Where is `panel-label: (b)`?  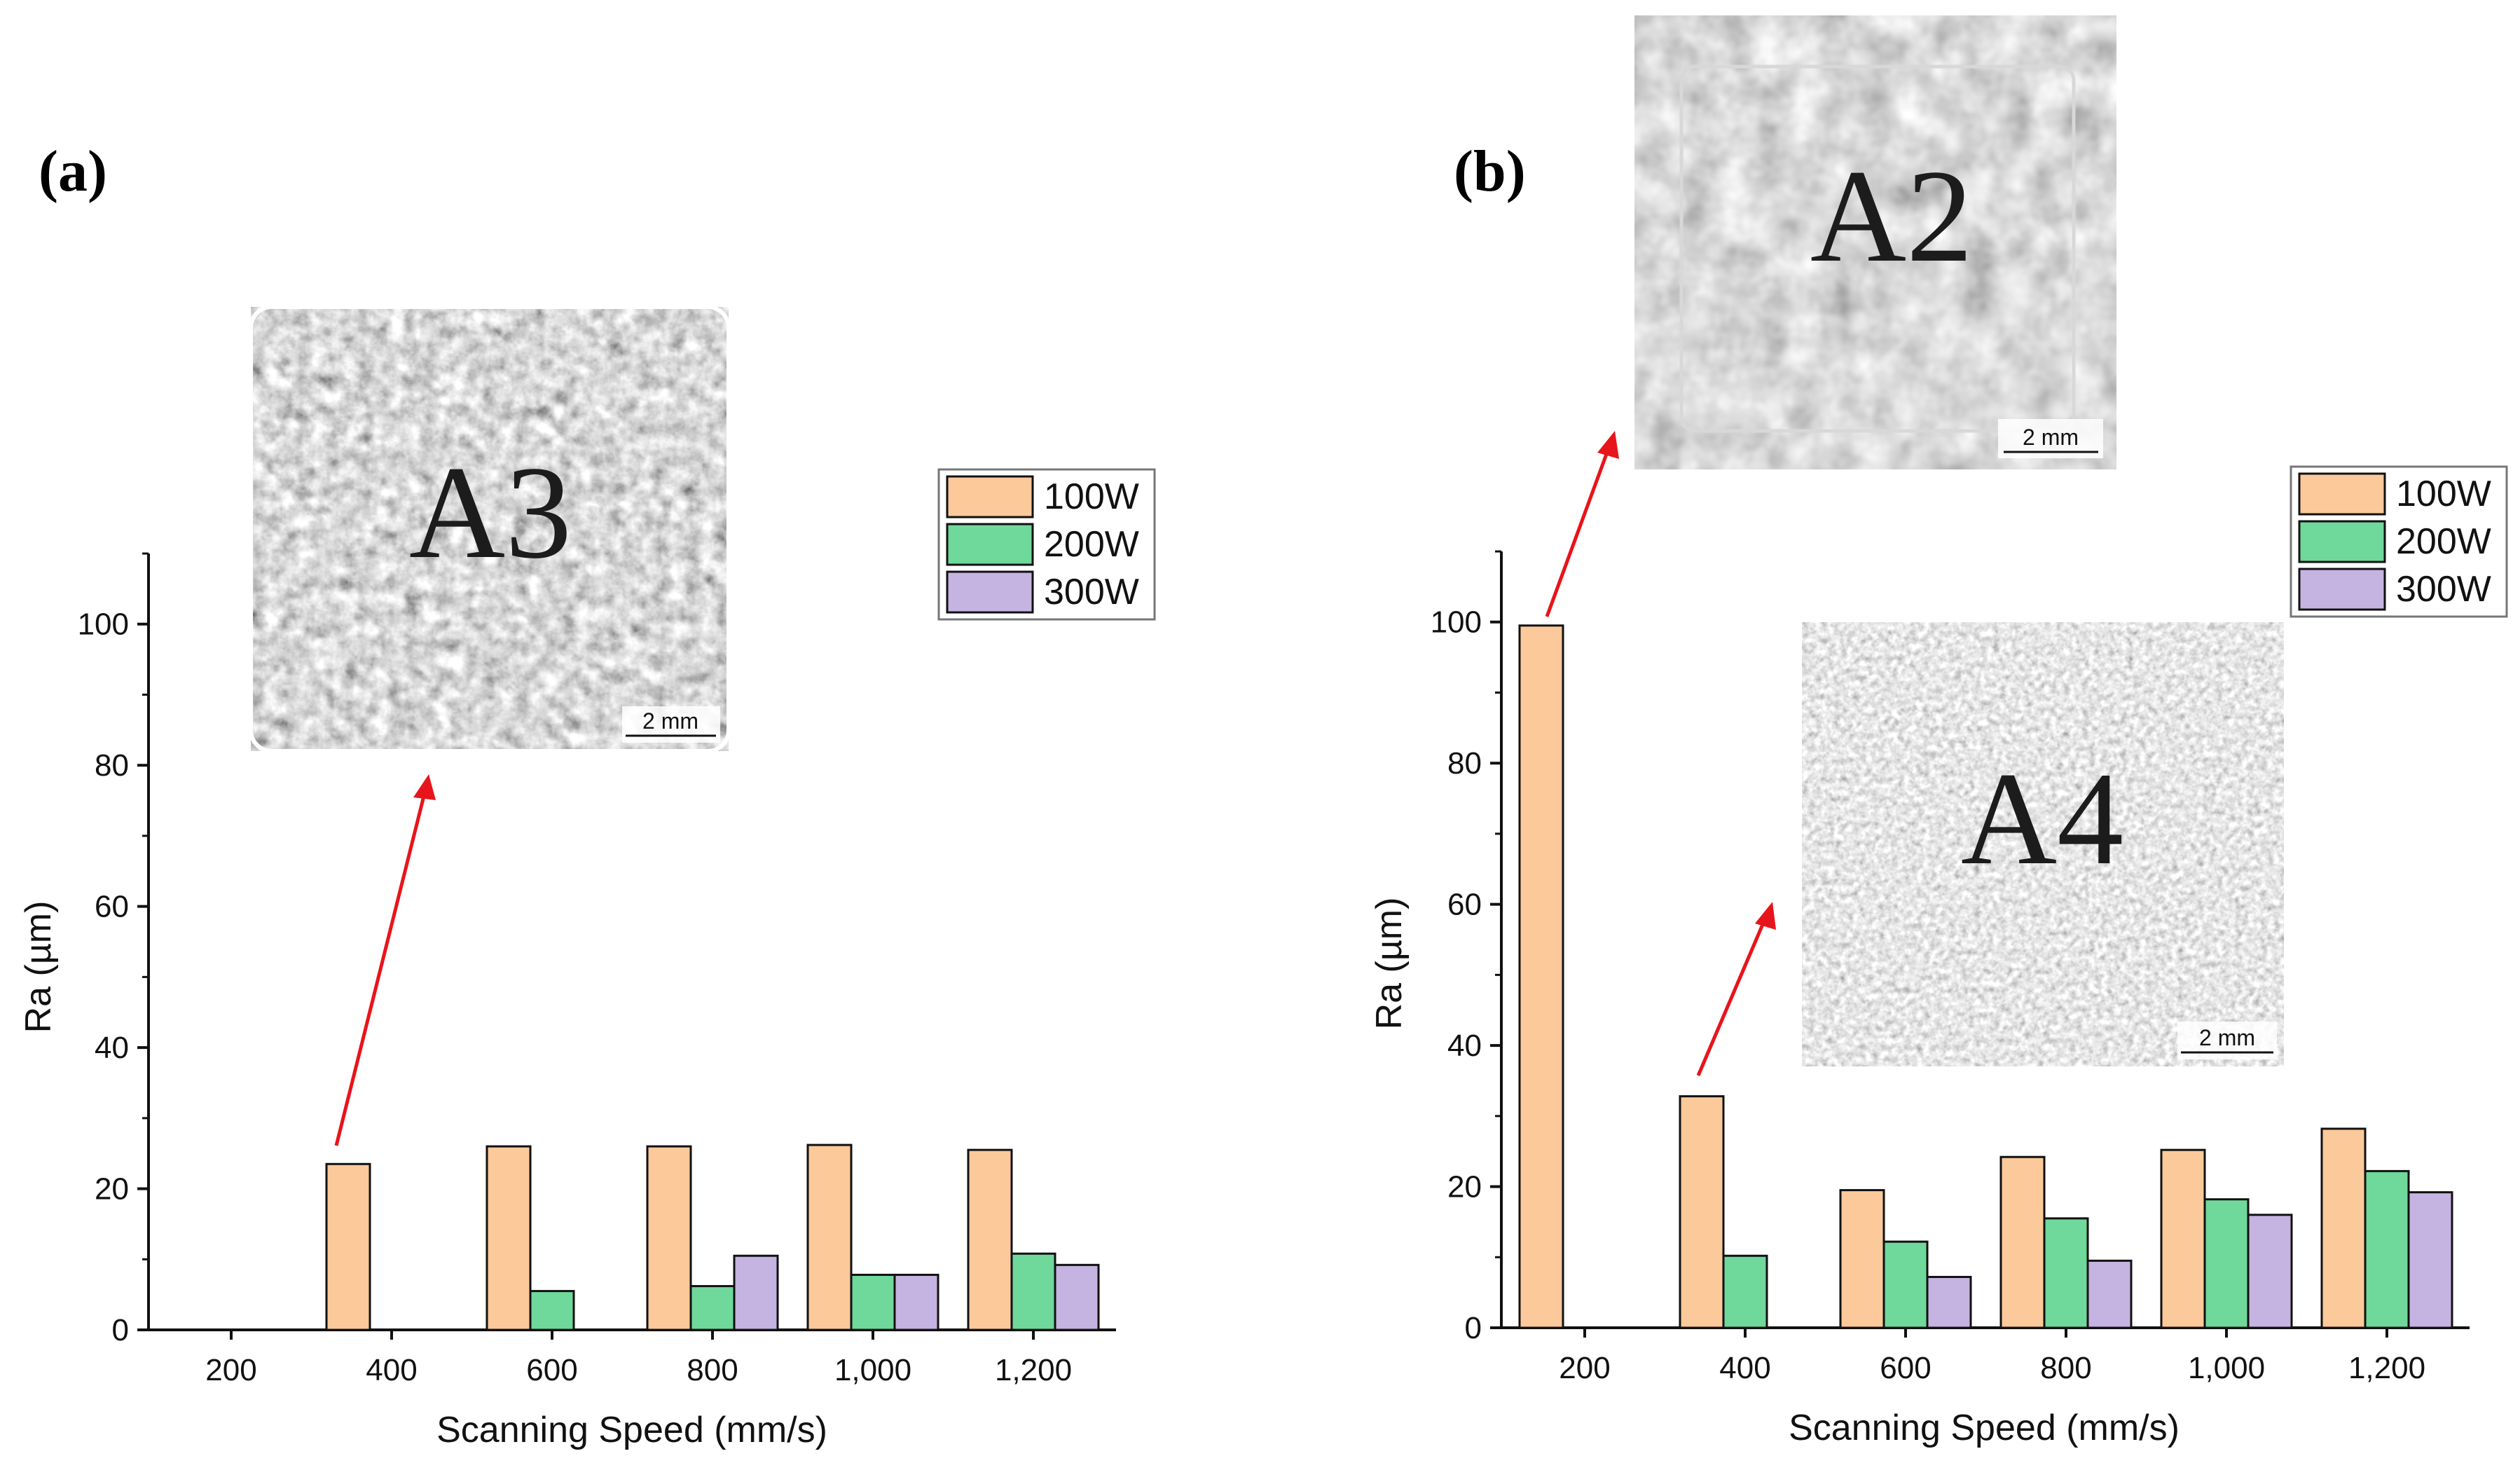
panel-label: (b) is located at coordinates (1490, 171).